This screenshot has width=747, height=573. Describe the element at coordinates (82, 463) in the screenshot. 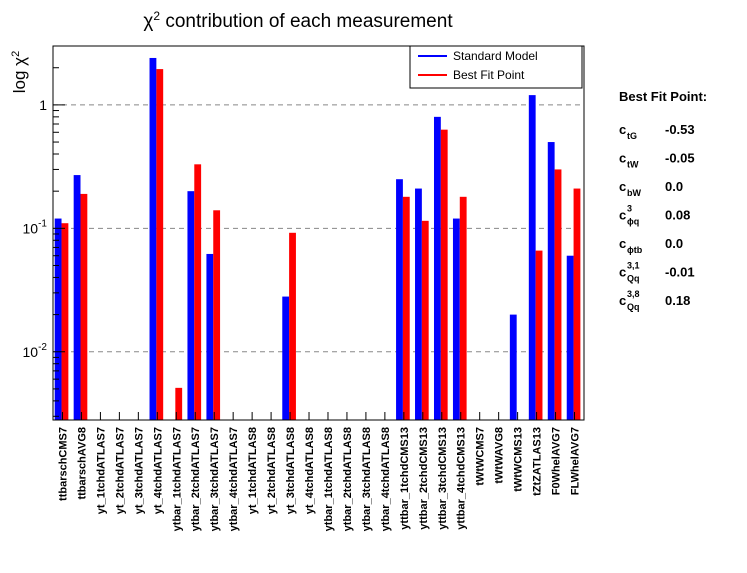

I see `x-tick-label: ttbarschAVG8` at that location.